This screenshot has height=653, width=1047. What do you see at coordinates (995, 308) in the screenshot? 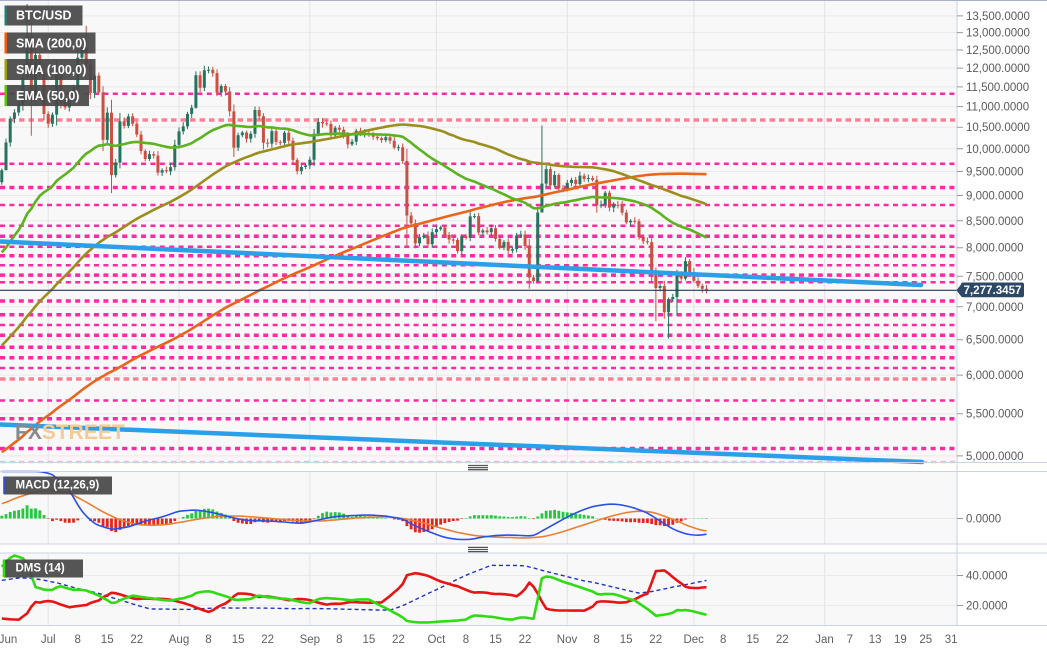
I see `svg-text: 7,000.0000` at bounding box center [995, 308].